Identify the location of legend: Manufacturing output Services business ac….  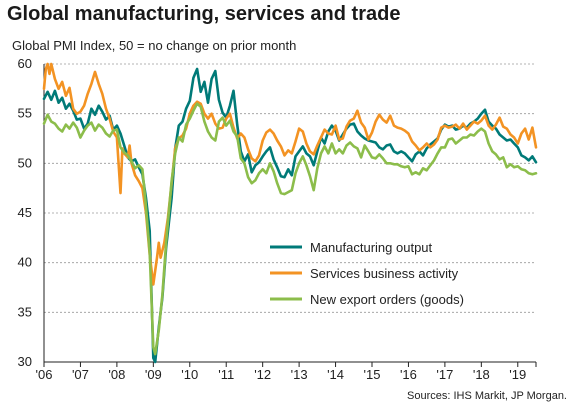
(367, 273).